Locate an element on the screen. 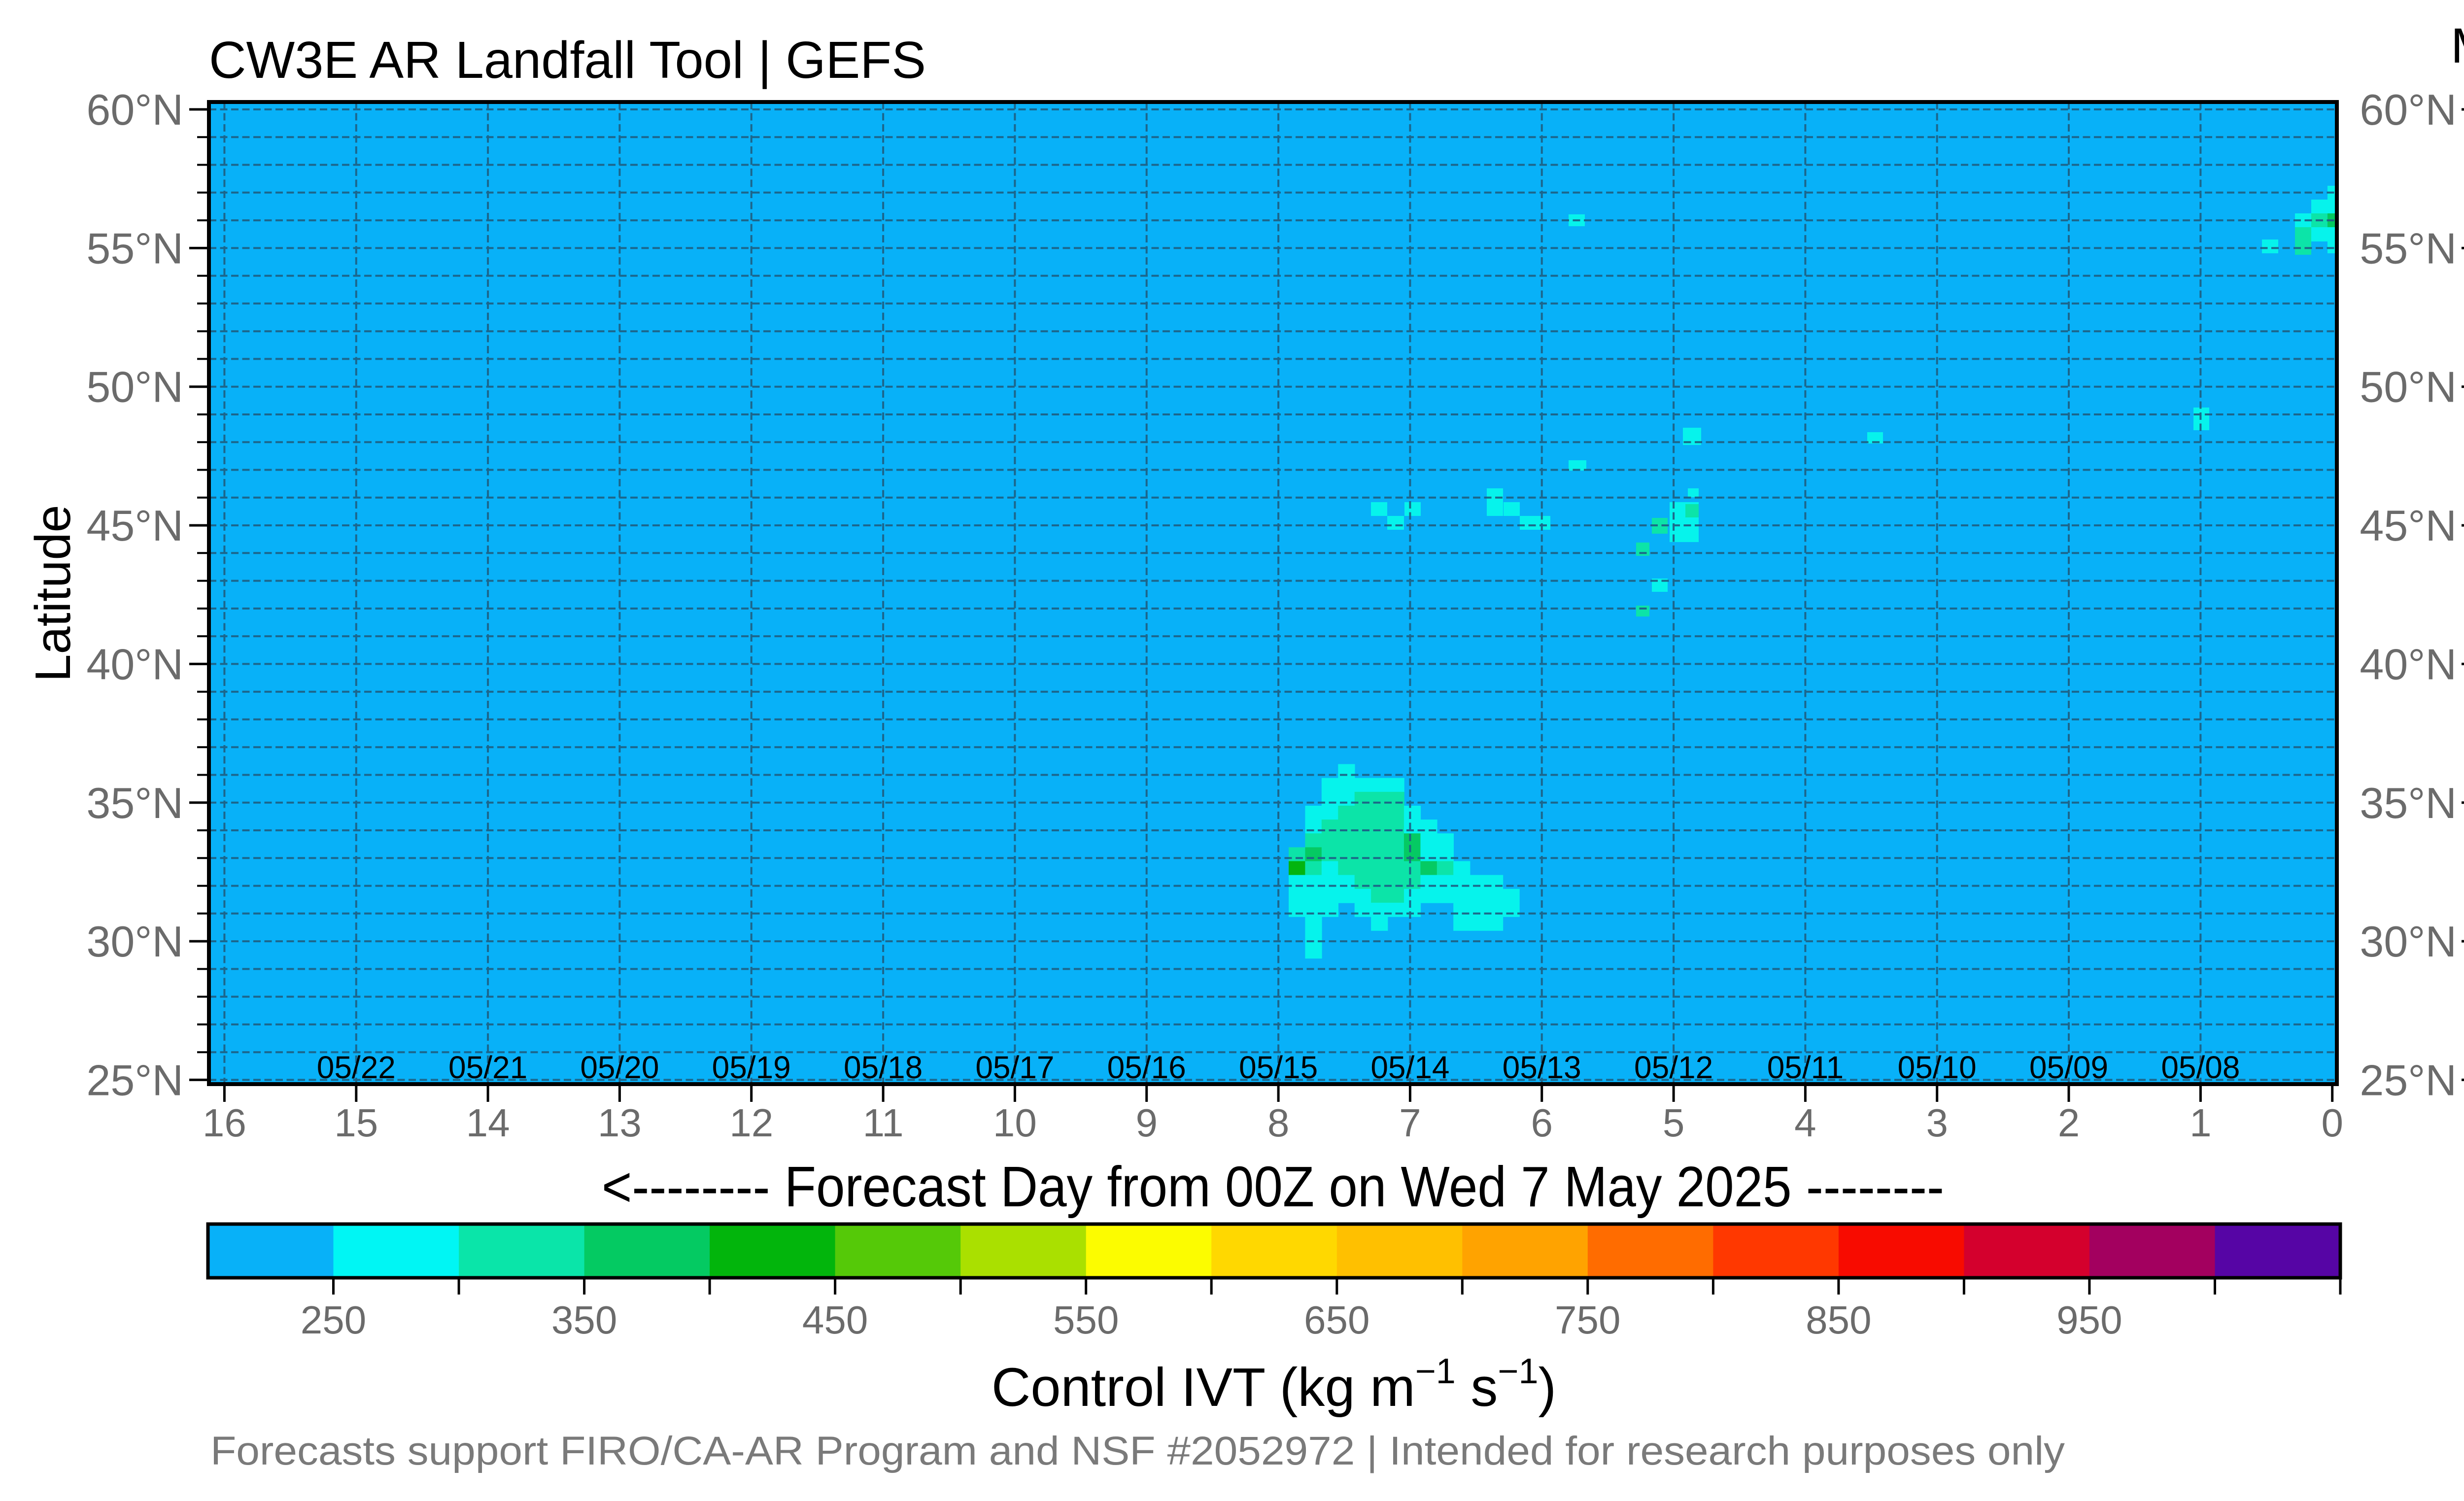 The height and width of the screenshot is (1501, 2464). svg-text: 05/17 is located at coordinates (1014, 1067).